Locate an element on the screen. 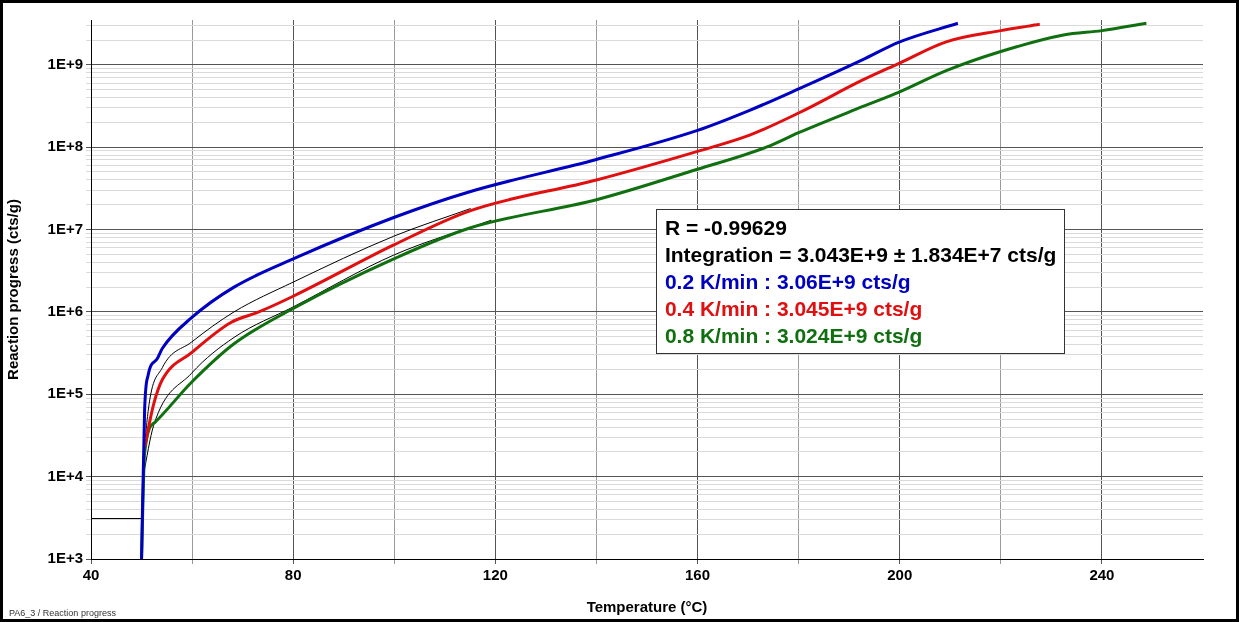  x-axis-title: Temperature (°C) is located at coordinates (647, 607).